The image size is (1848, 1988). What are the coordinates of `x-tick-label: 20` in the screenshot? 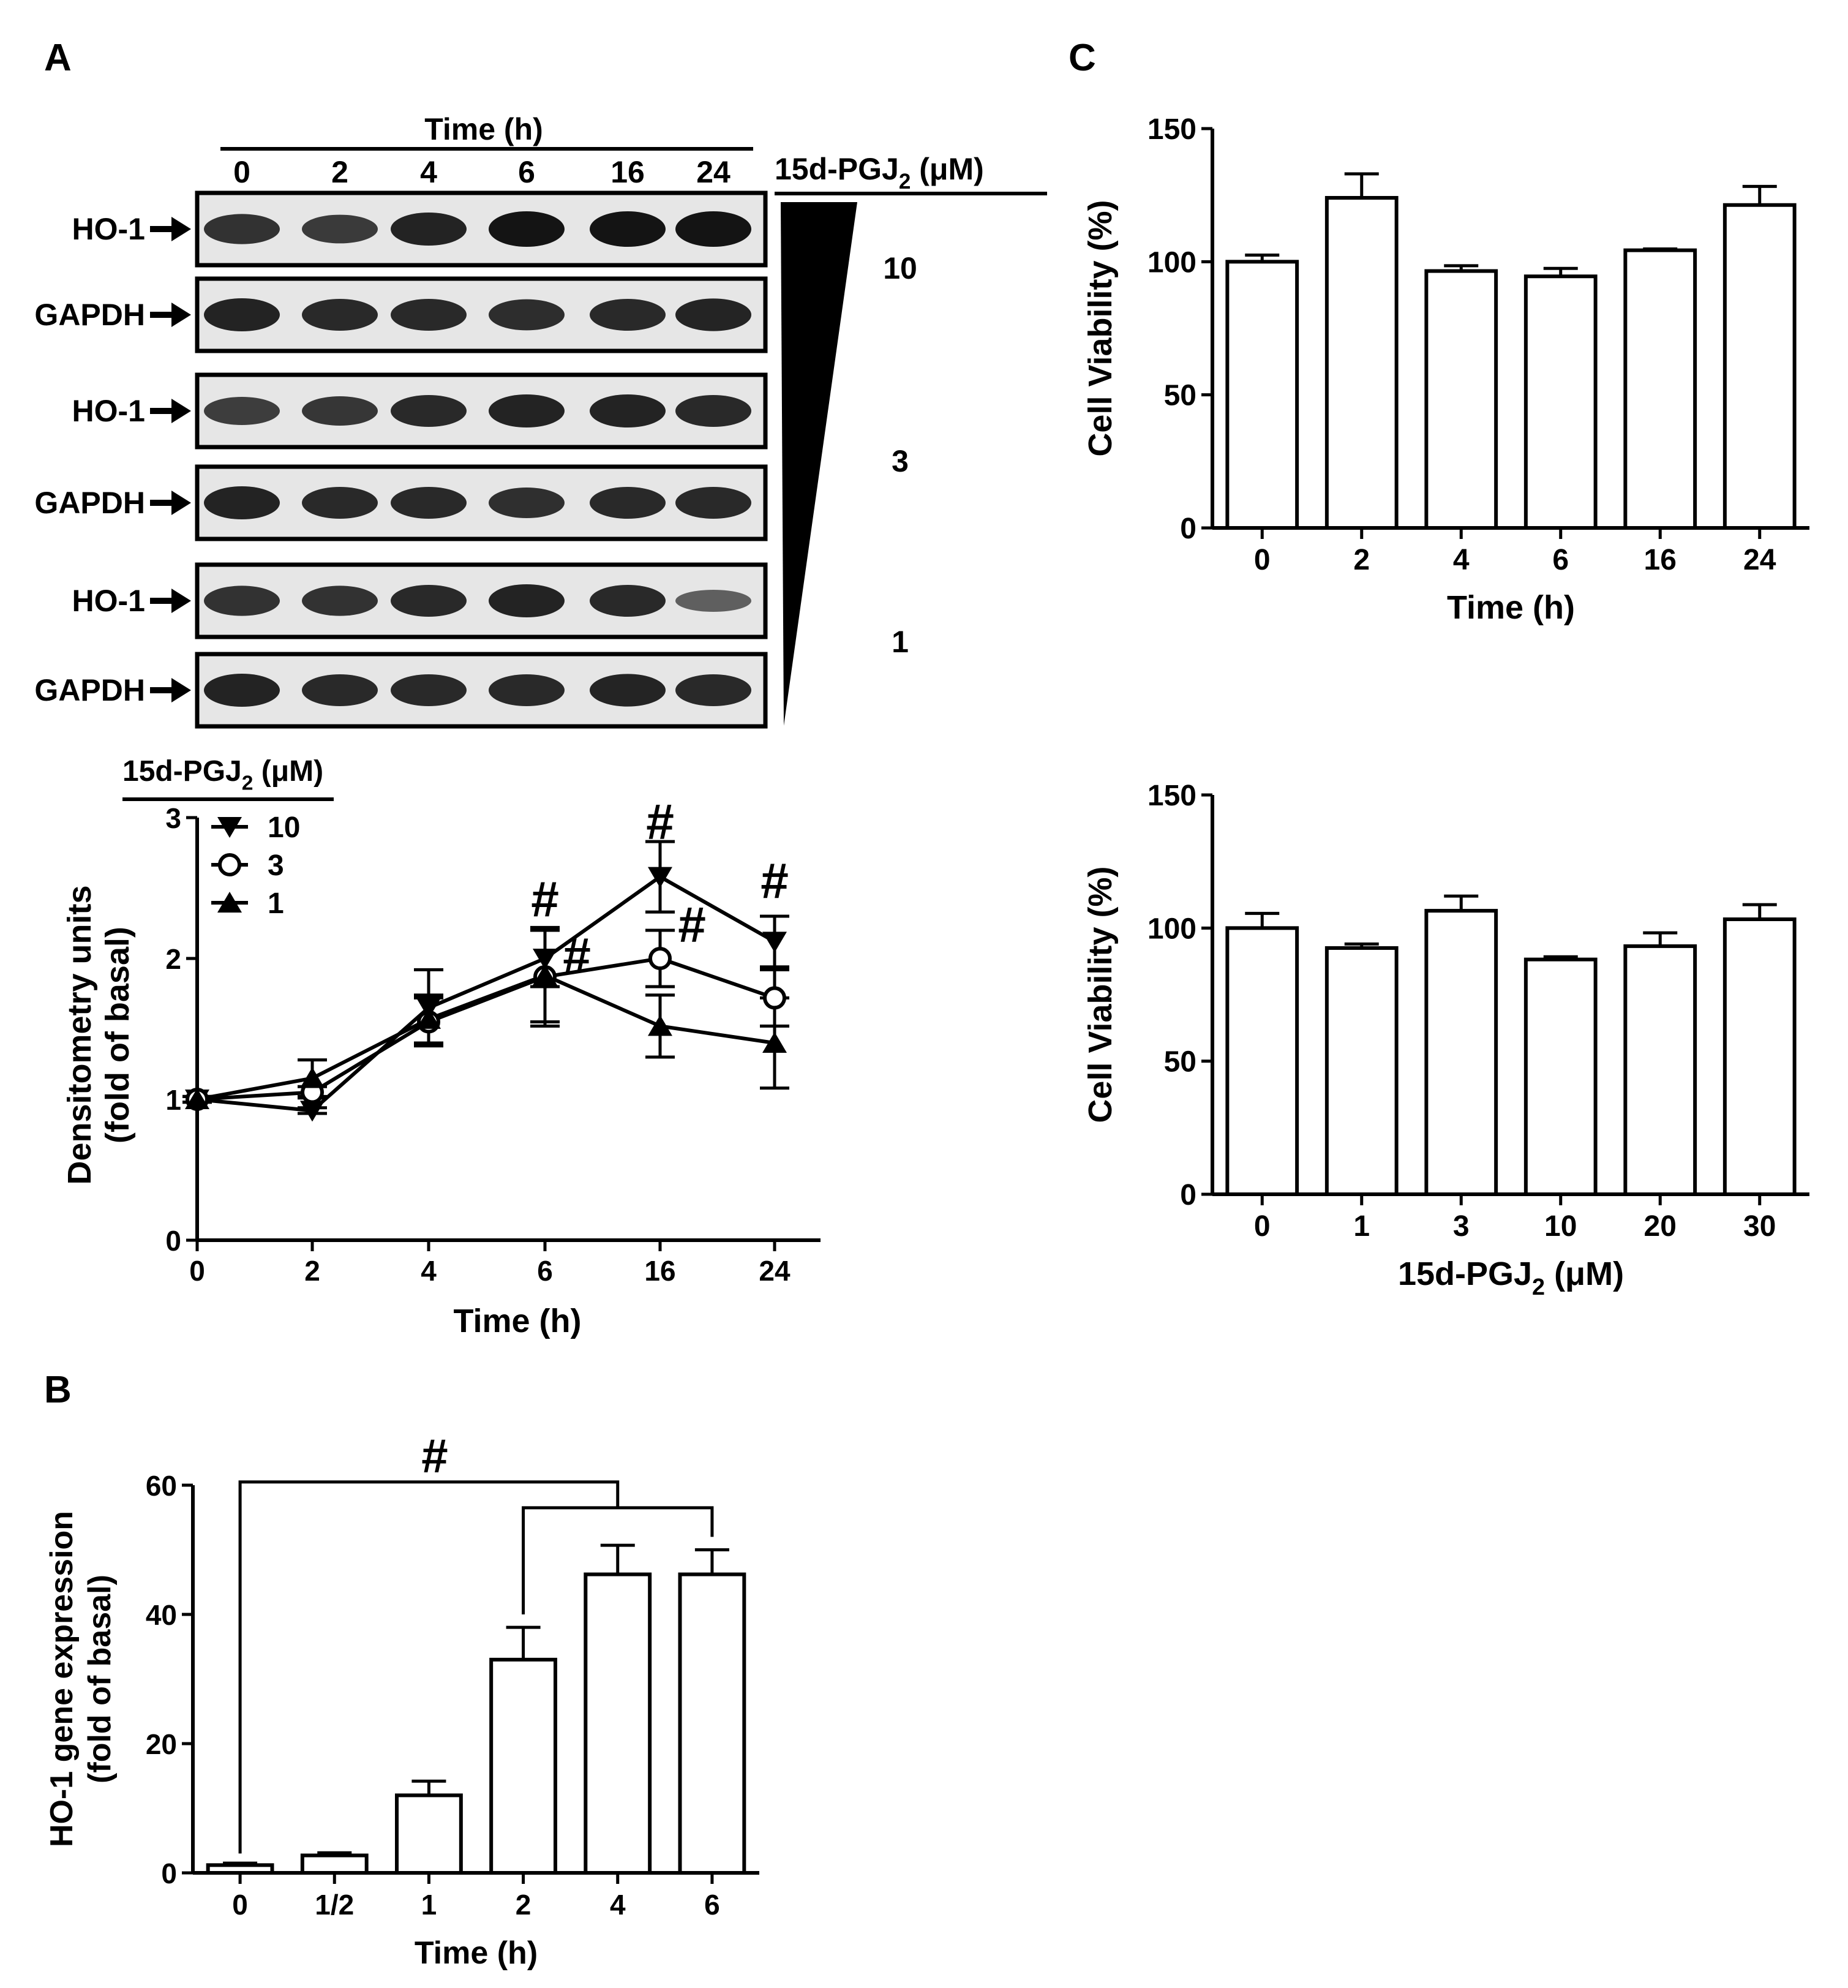 It's located at (1660, 1226).